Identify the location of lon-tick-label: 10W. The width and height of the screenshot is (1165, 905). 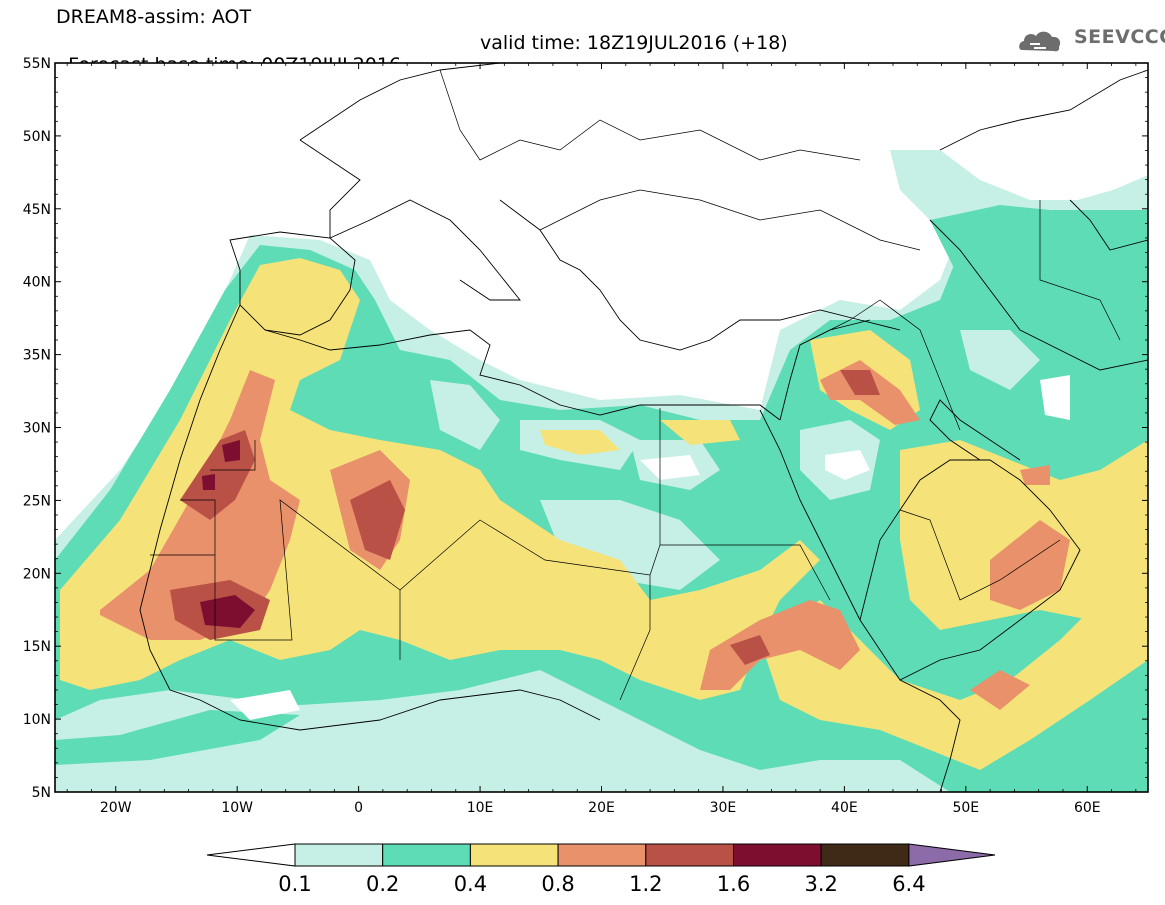
(237, 808).